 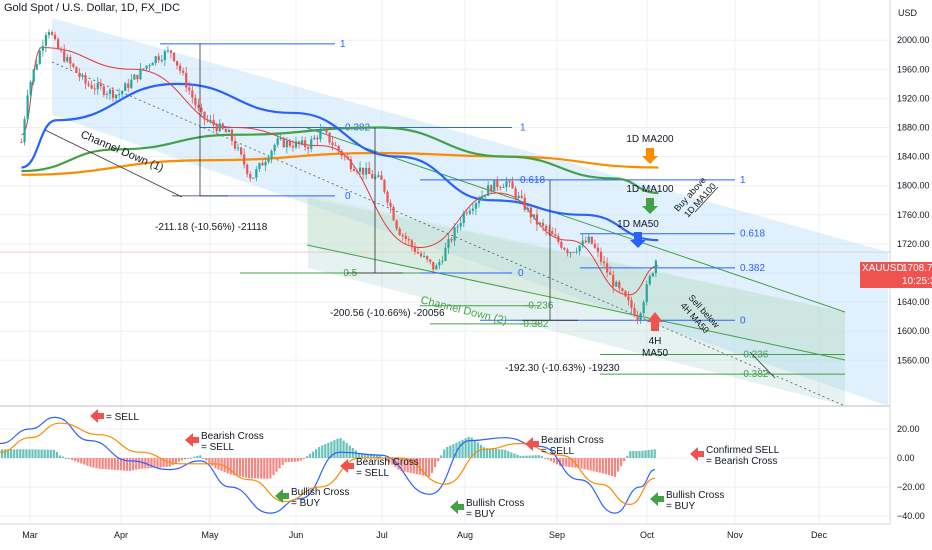 What do you see at coordinates (743, 450) in the screenshot?
I see `macd-annotation: Confirmed SELL` at bounding box center [743, 450].